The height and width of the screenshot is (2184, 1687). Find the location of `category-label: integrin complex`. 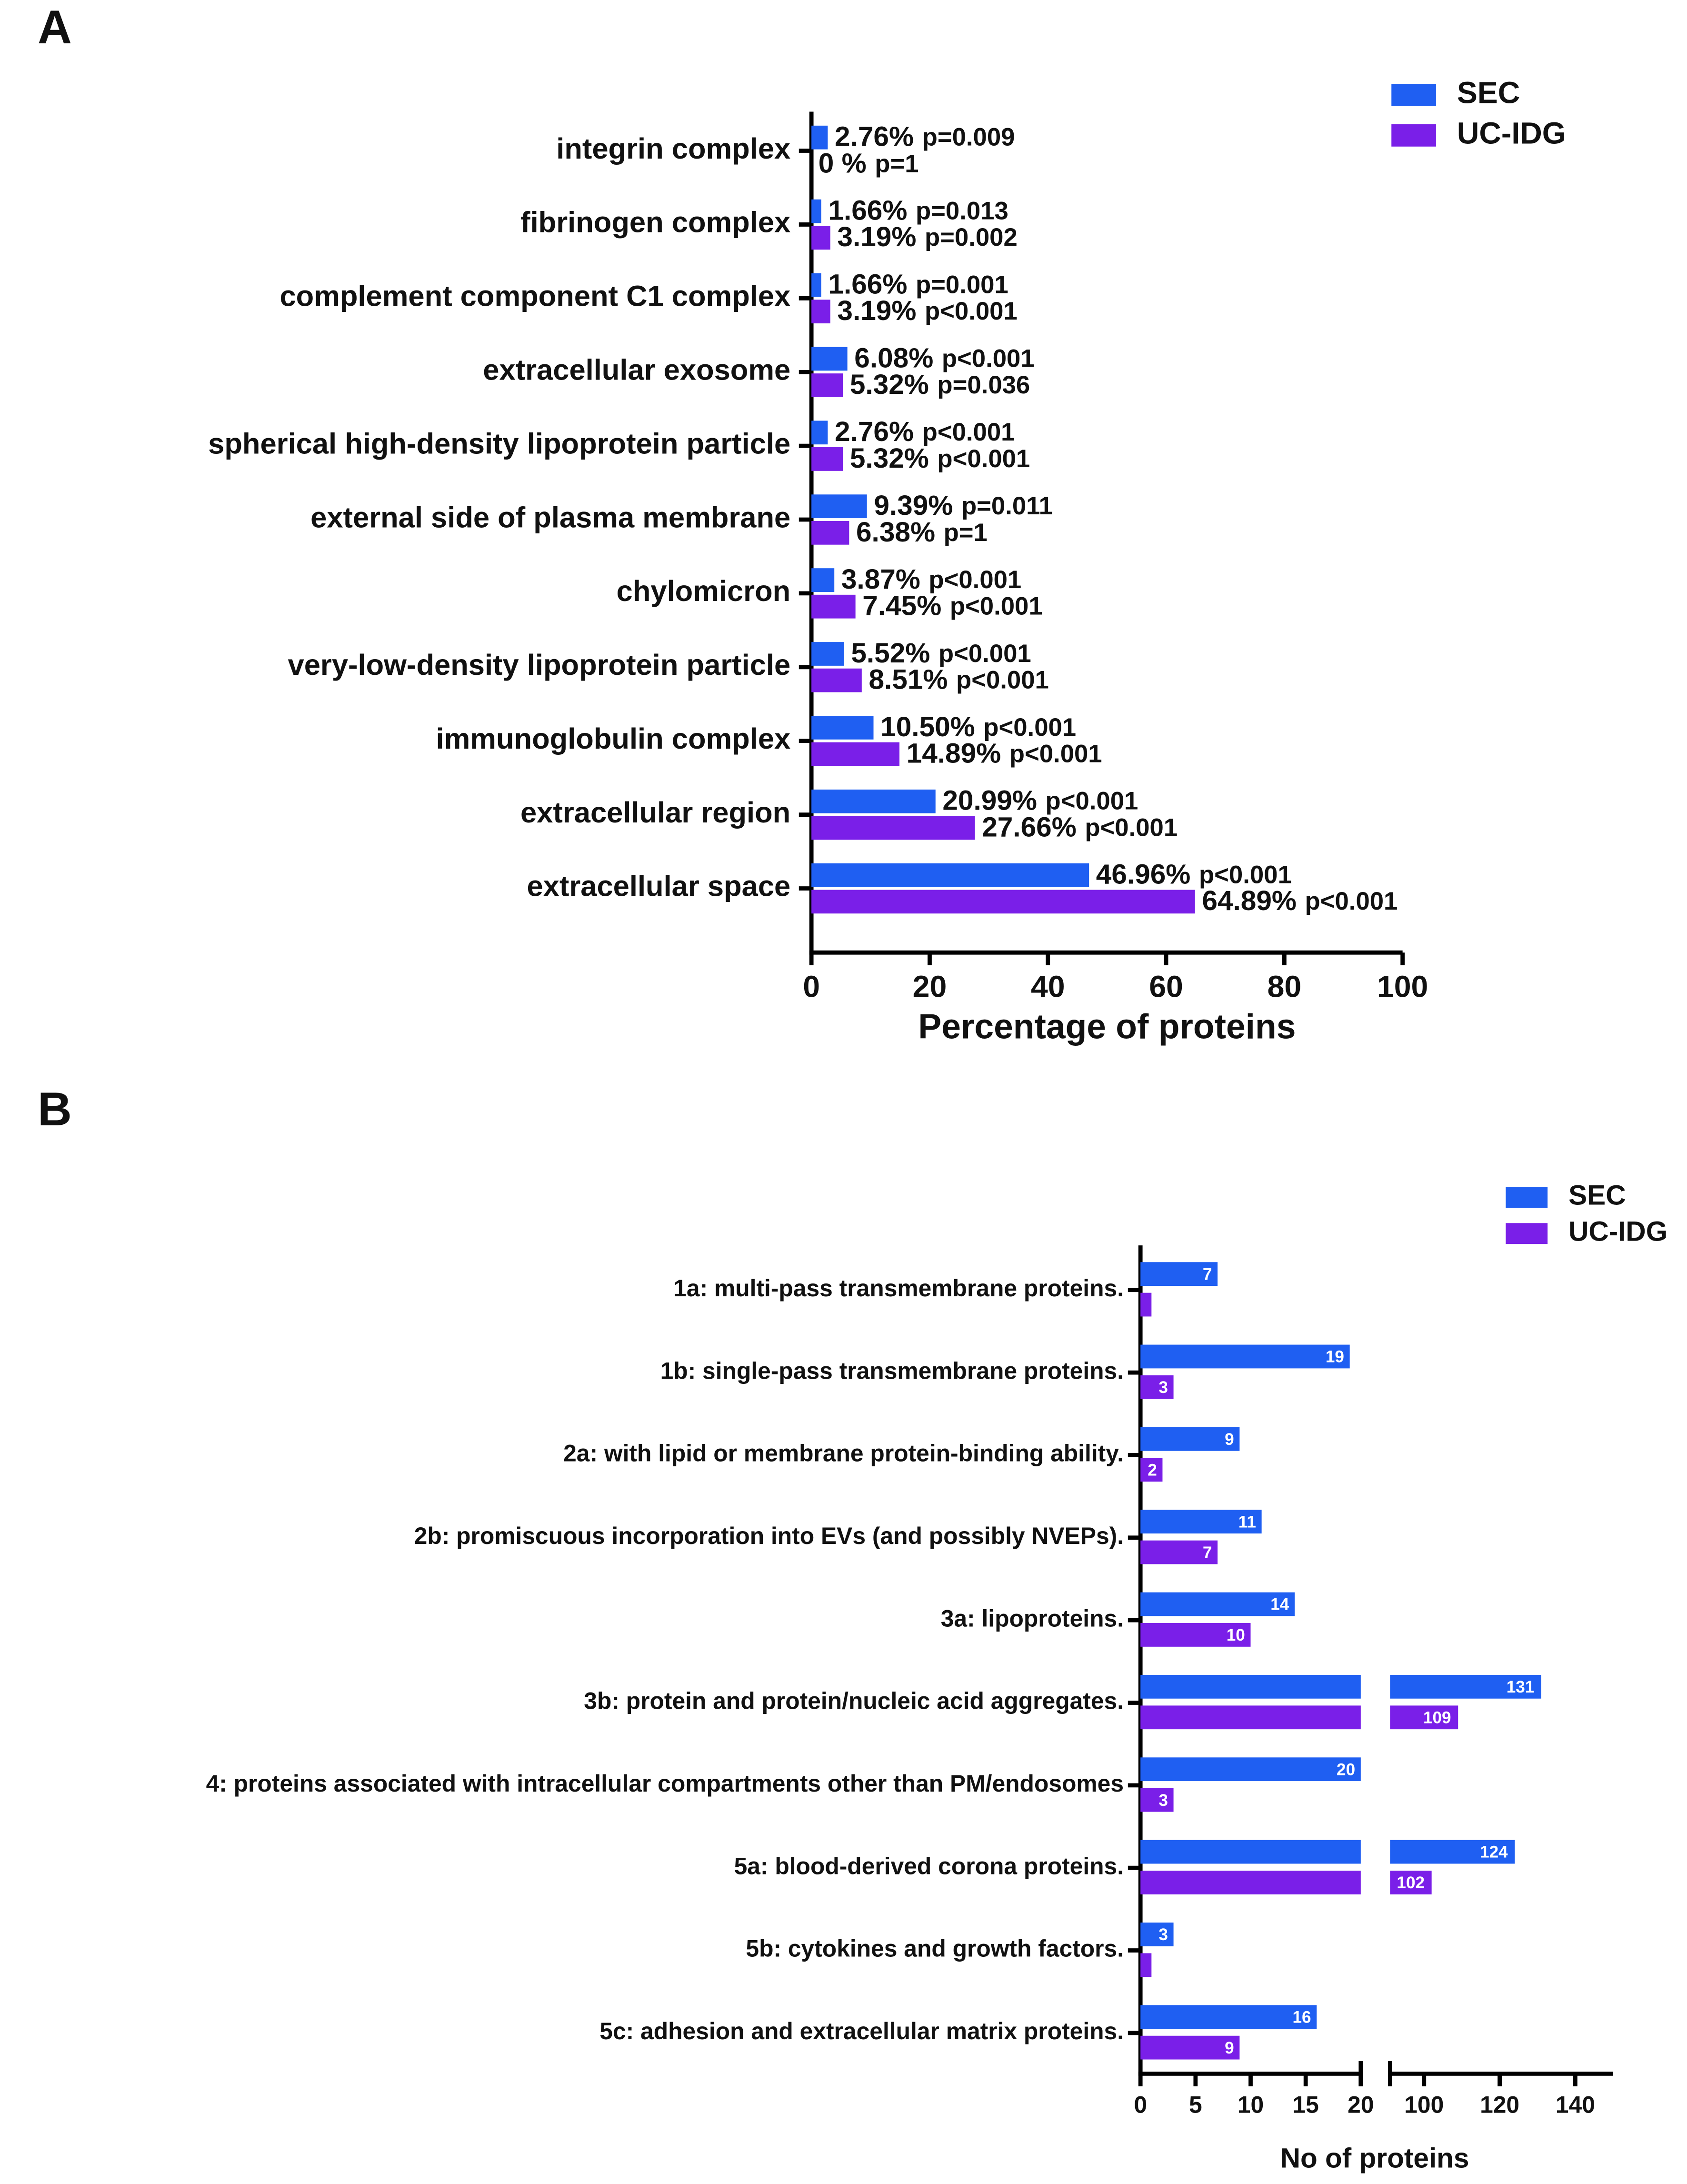

category-label: integrin complex is located at coordinates (673, 148).